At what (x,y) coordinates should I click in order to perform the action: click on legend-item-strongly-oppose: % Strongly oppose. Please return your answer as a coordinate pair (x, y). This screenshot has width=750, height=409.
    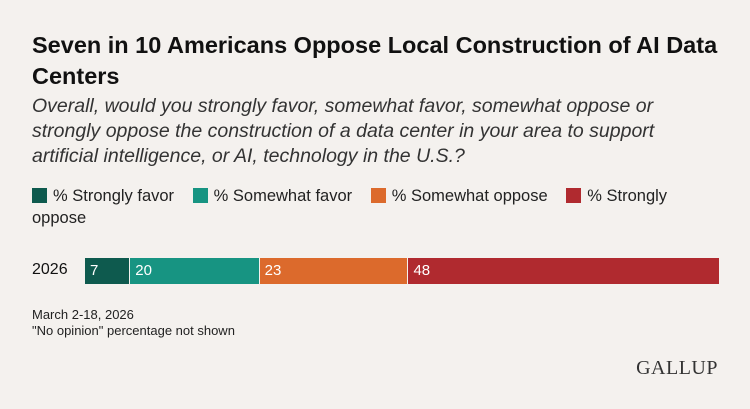
    Looking at the image, I should click on (349, 207).